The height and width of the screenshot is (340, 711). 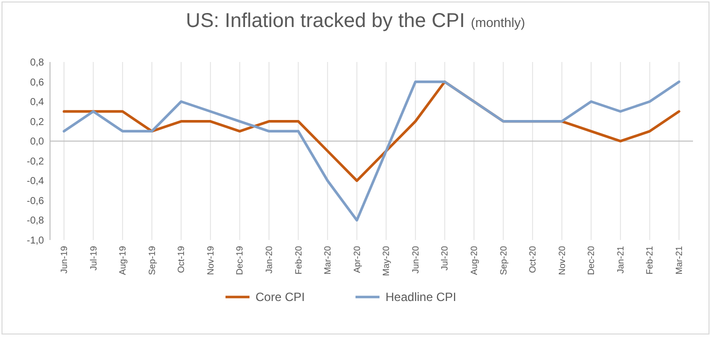 I want to click on x-tick-label: Sep-19, so click(x=151, y=261).